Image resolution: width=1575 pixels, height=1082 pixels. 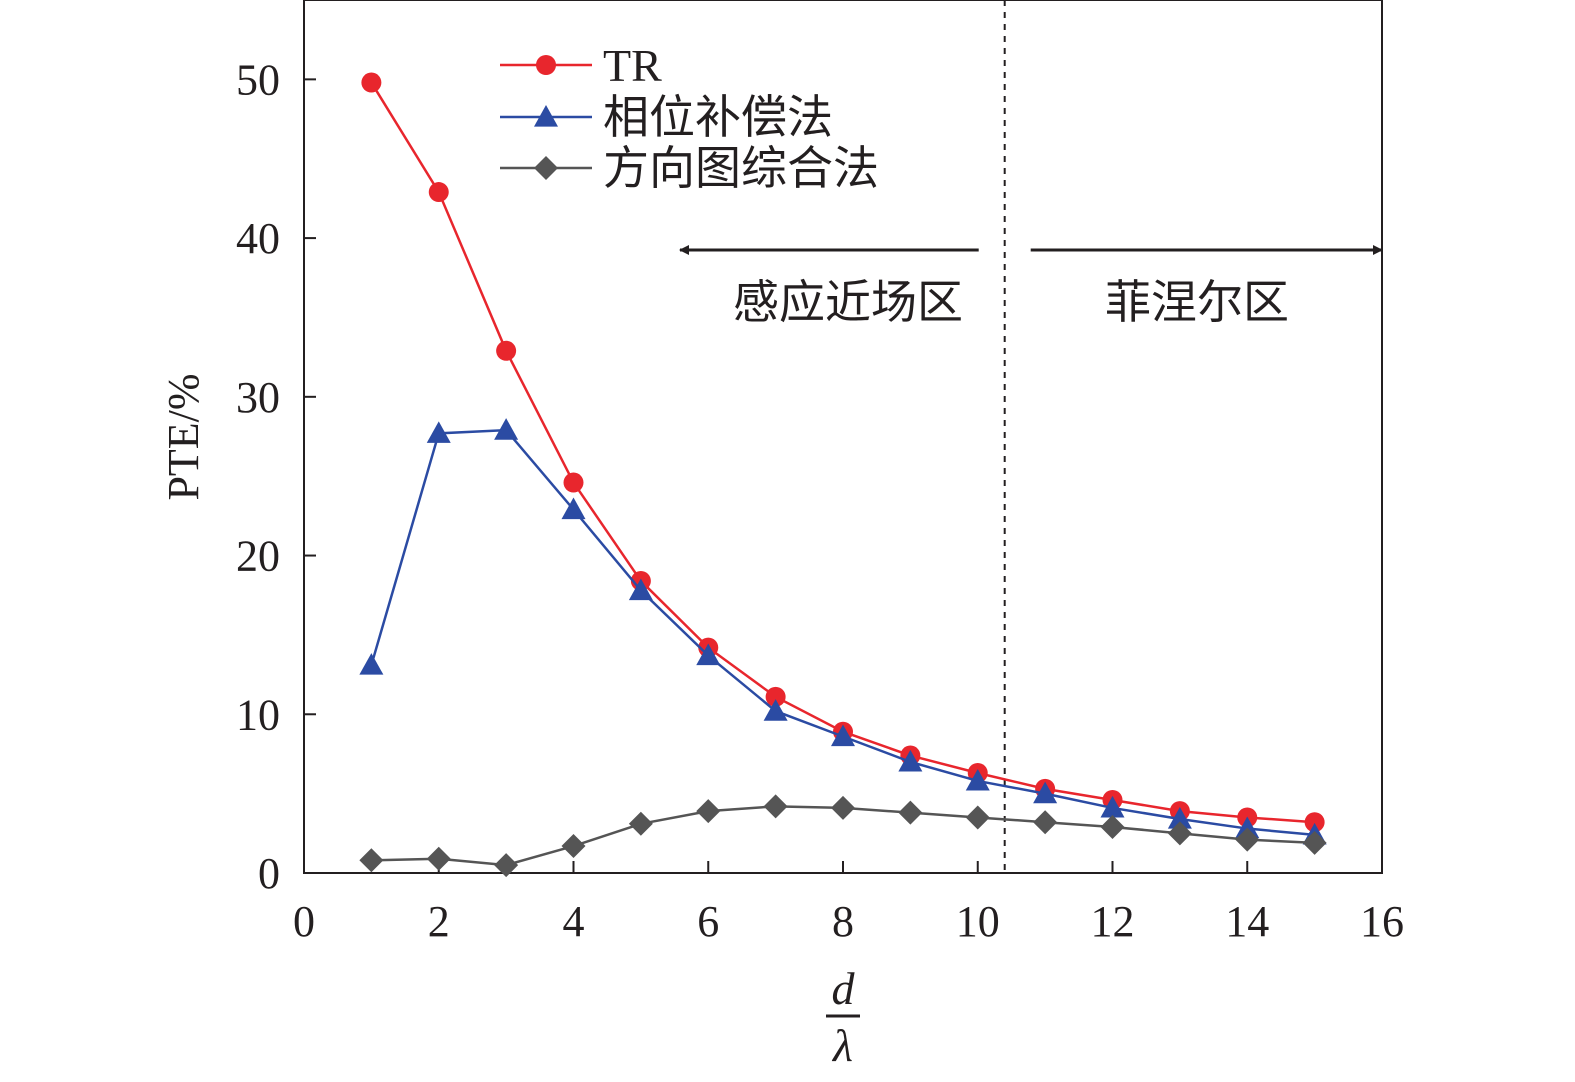 I want to click on y-tick-label: 30, so click(x=258, y=397).